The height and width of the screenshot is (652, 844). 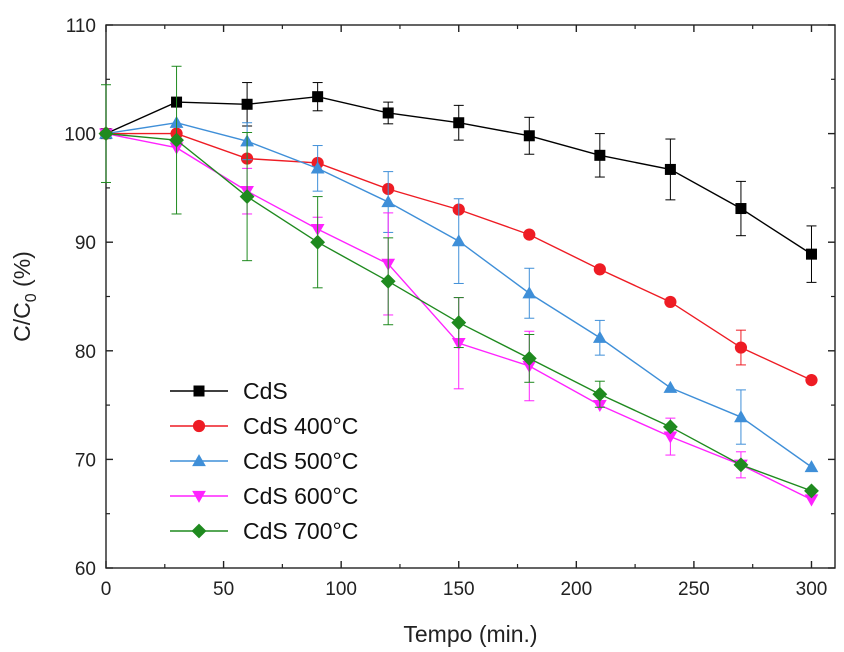 What do you see at coordinates (576, 589) in the screenshot?
I see `x-tick-label: 200` at bounding box center [576, 589].